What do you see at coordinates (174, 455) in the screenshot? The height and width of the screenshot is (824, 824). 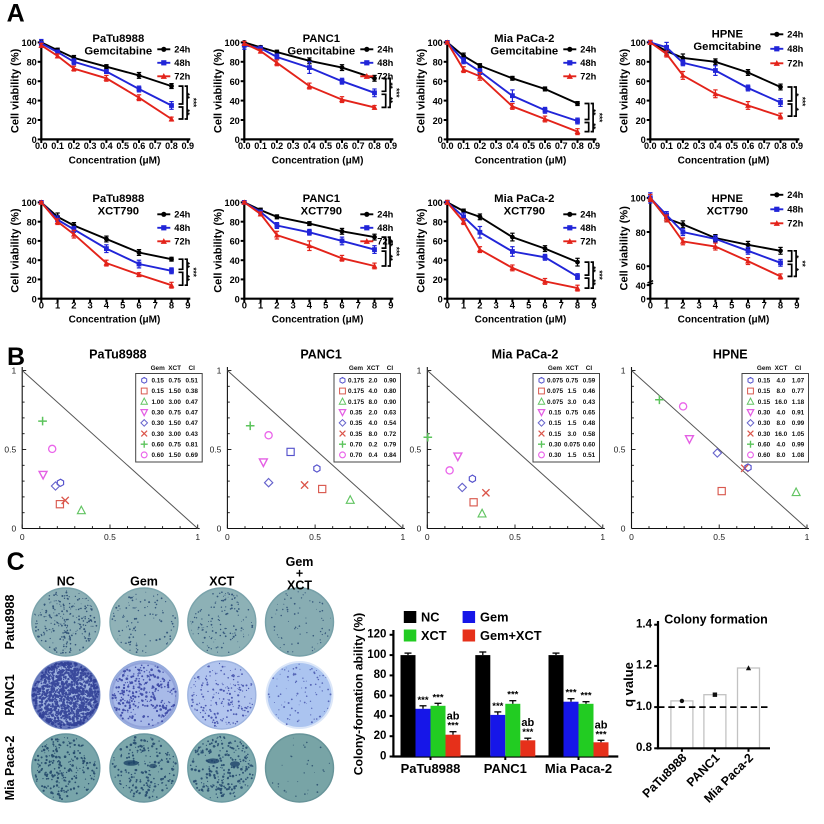 I see `svg-text: 1.50` at bounding box center [174, 455].